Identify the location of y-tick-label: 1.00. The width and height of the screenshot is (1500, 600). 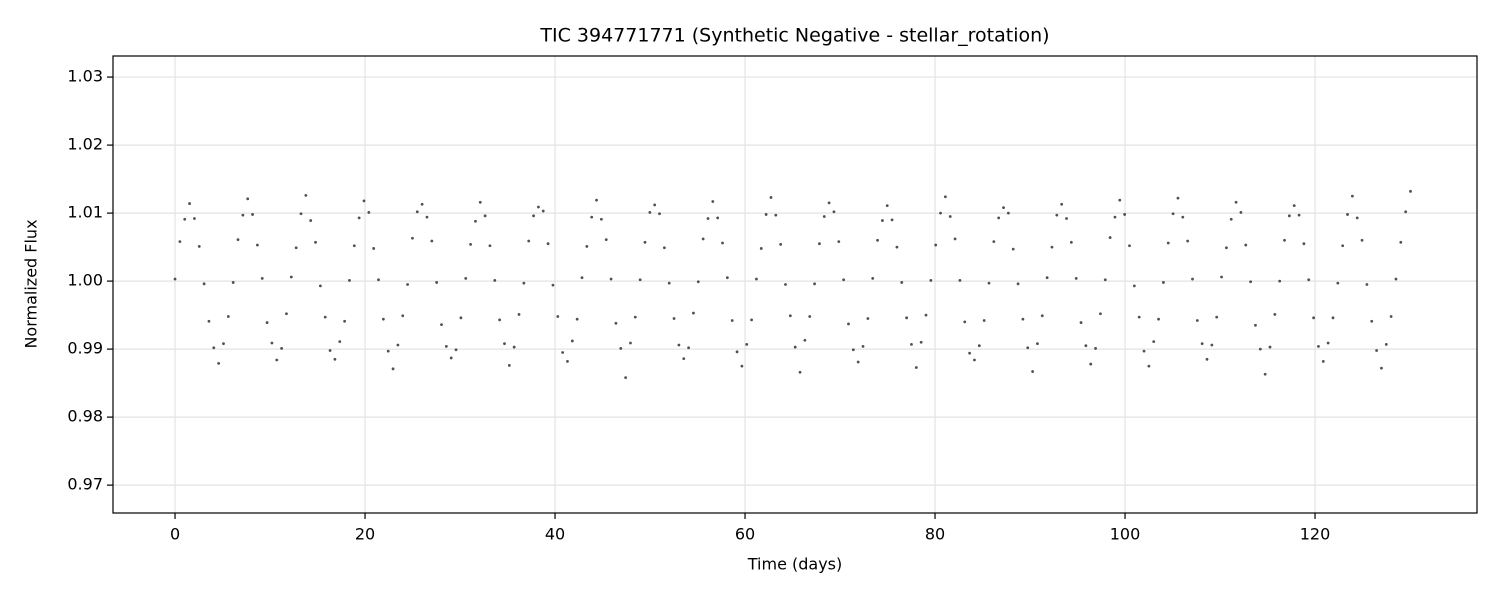
(85, 280).